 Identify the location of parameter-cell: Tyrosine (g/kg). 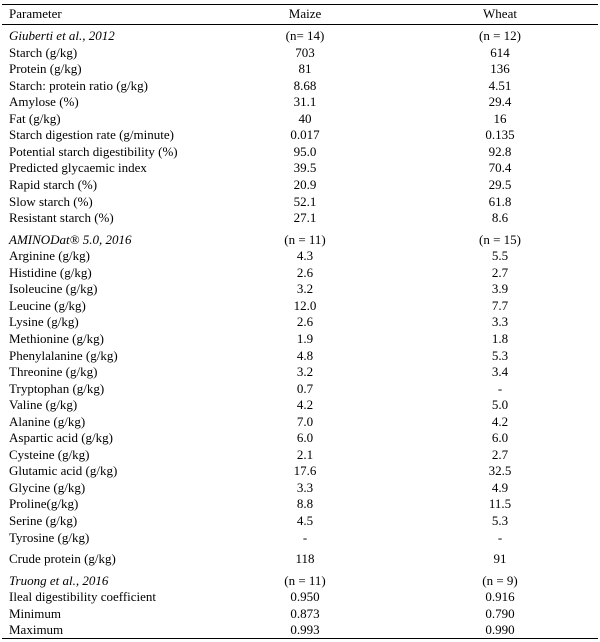
(49, 537).